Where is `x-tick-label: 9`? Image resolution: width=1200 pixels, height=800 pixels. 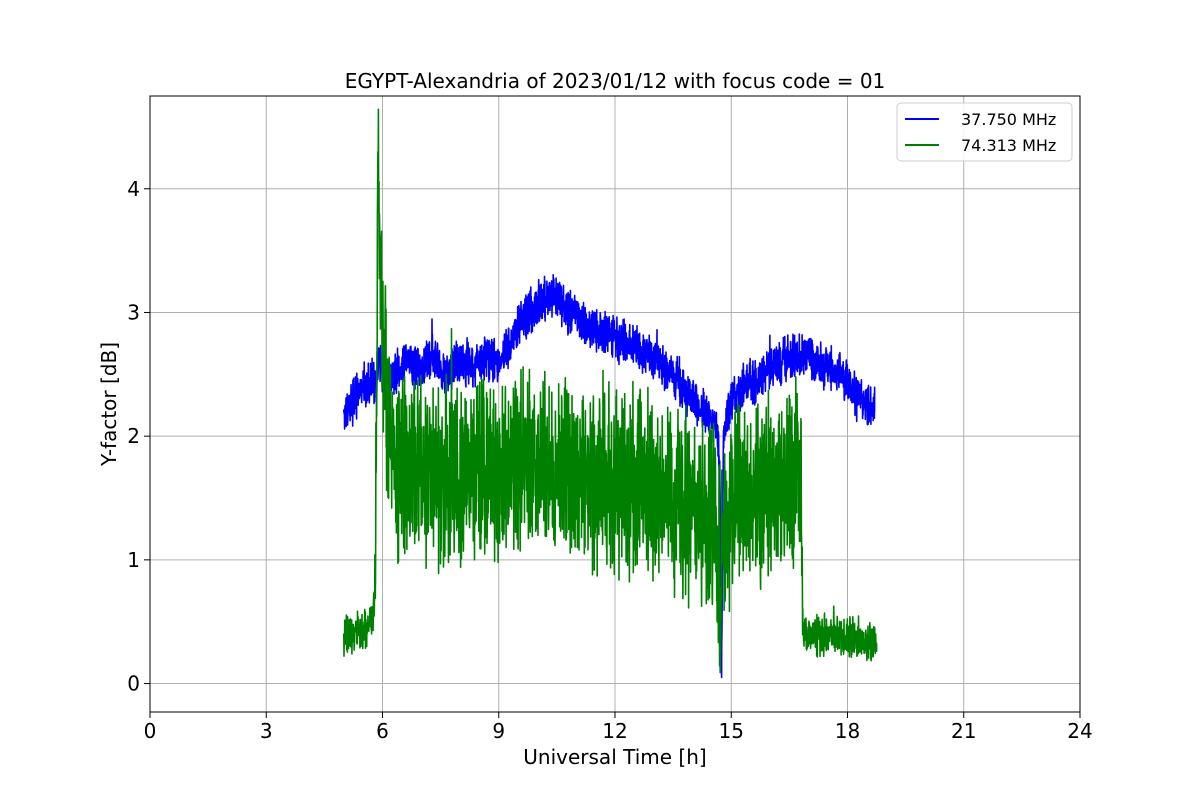
x-tick-label: 9 is located at coordinates (498, 731).